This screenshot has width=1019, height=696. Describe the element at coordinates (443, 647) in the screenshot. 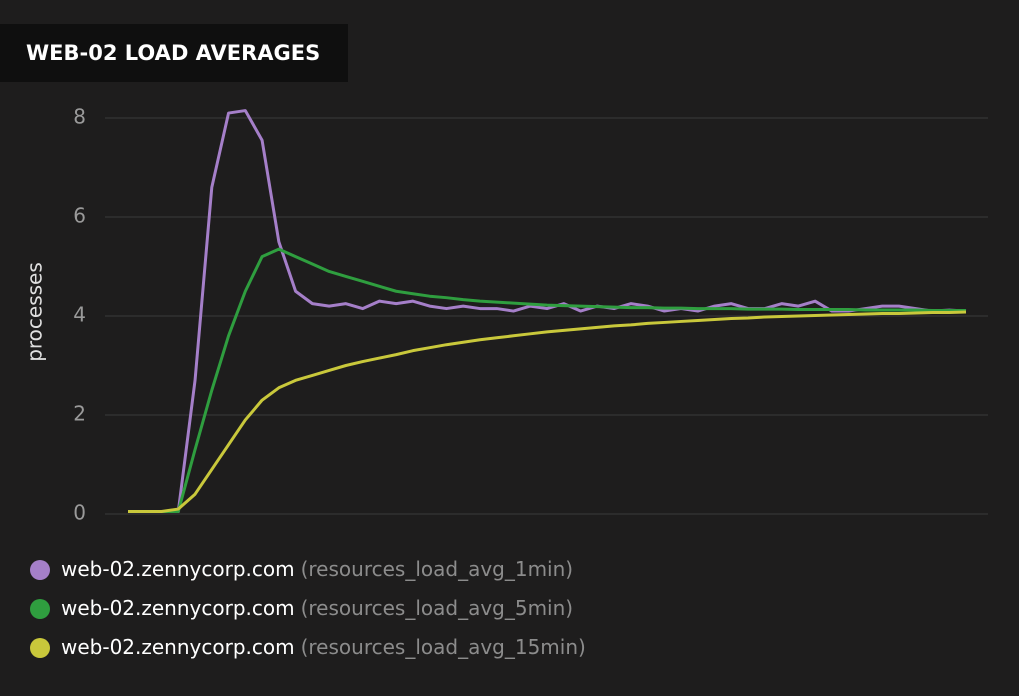

I see `legend-metric: (resources_load_avg_15min)` at that location.